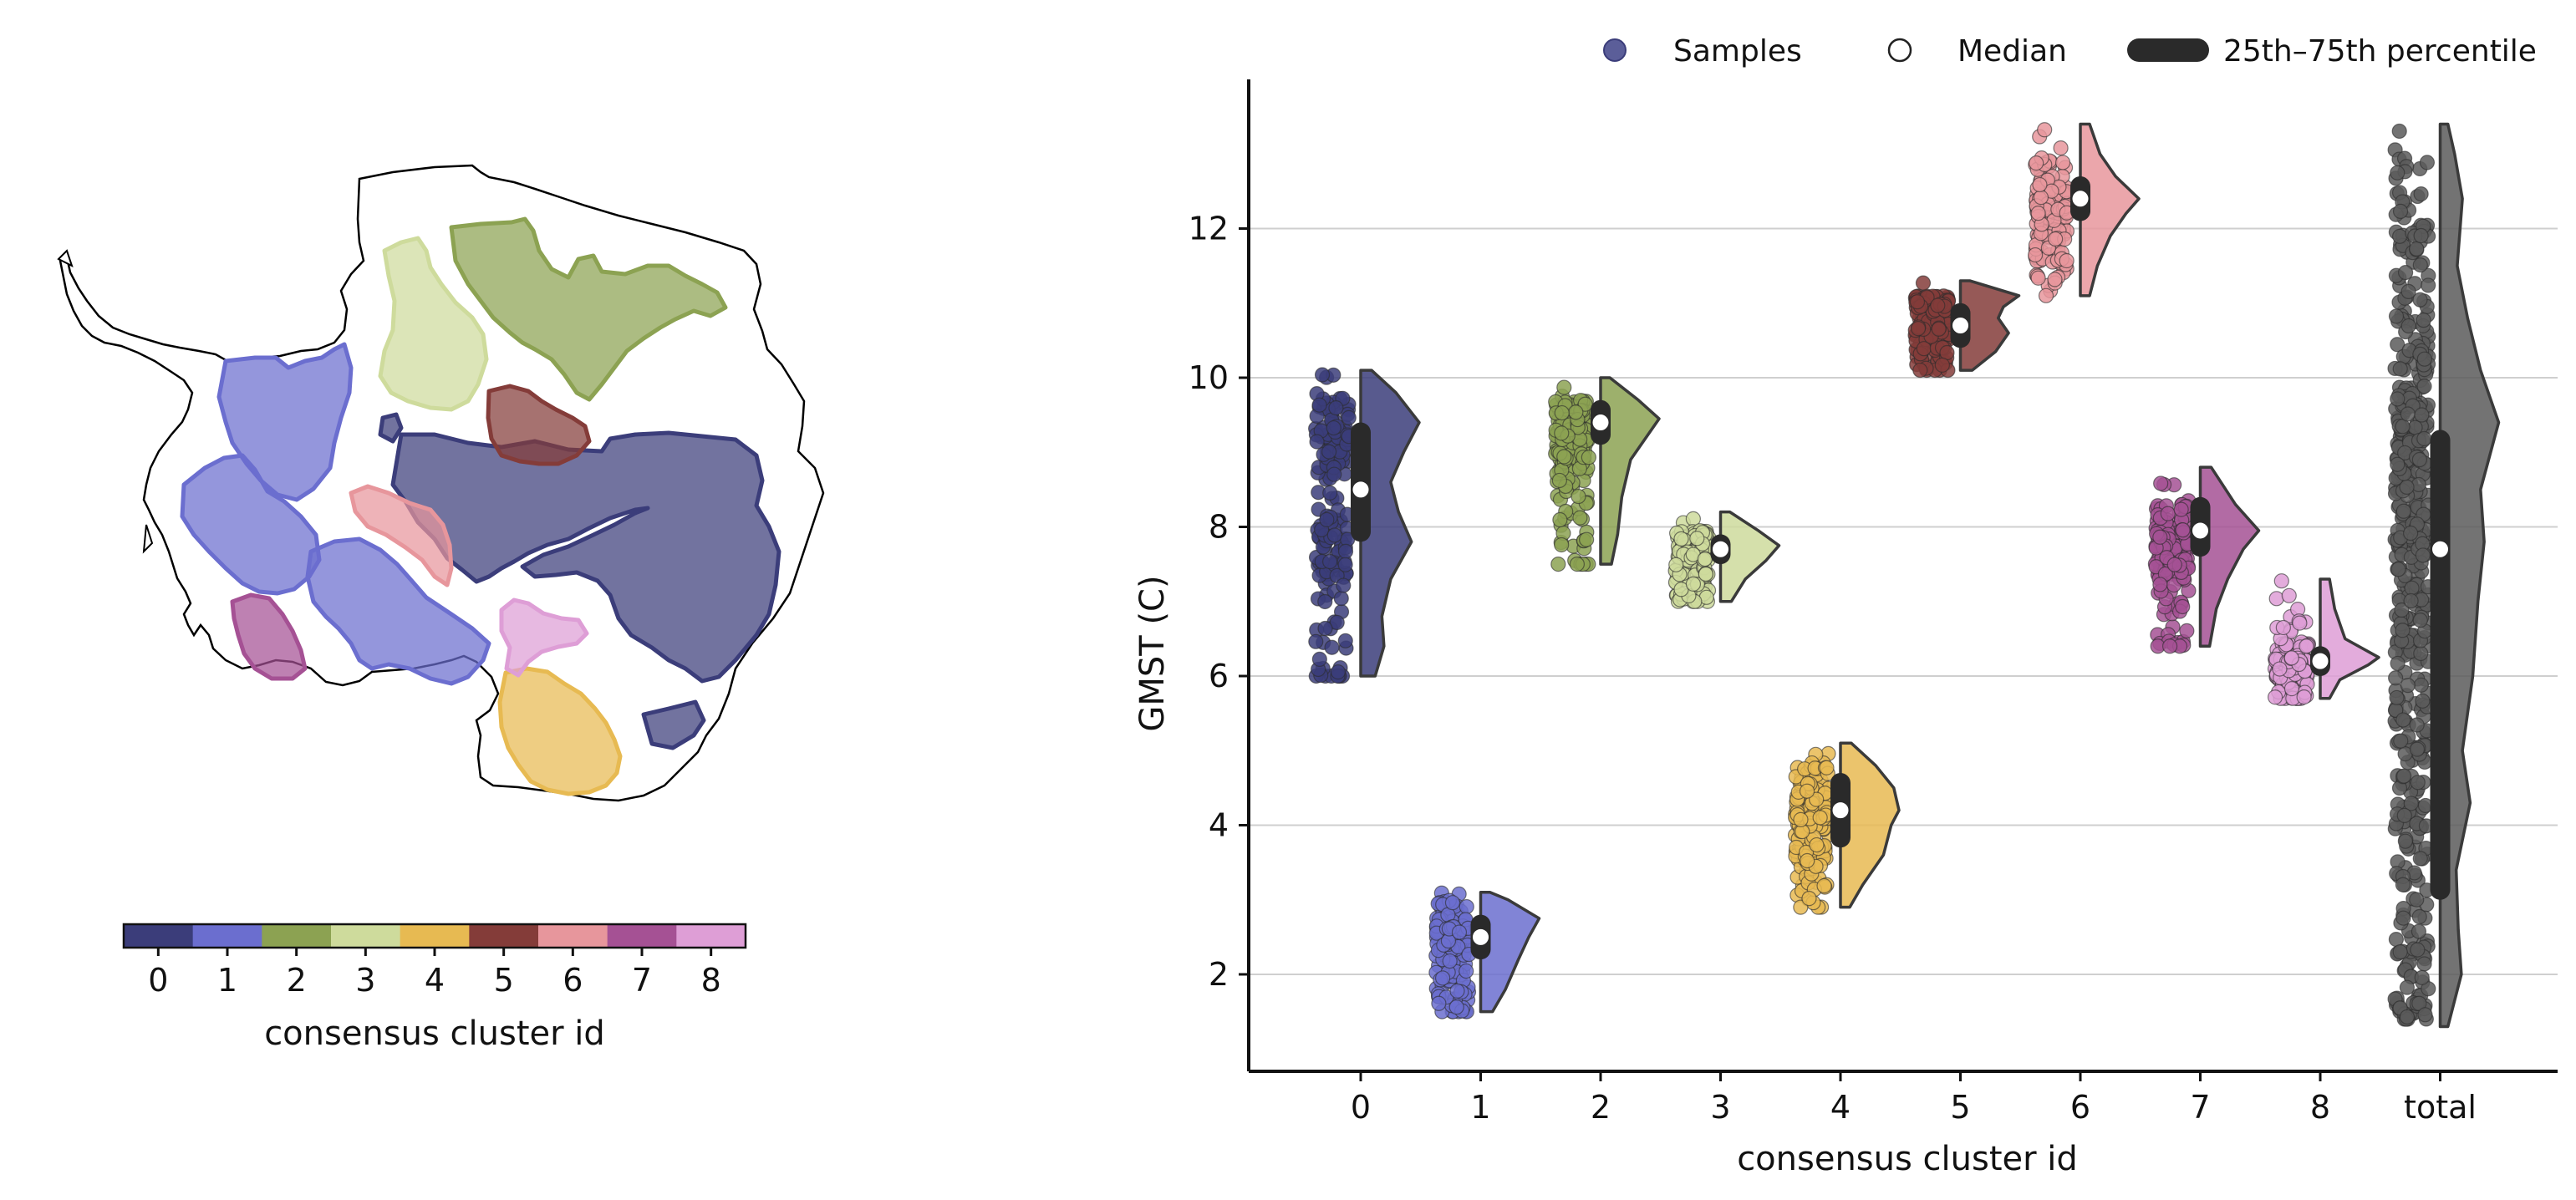 This screenshot has width=2576, height=1200. What do you see at coordinates (2080, 1107) in the screenshot?
I see `x-tick-label: 6` at bounding box center [2080, 1107].